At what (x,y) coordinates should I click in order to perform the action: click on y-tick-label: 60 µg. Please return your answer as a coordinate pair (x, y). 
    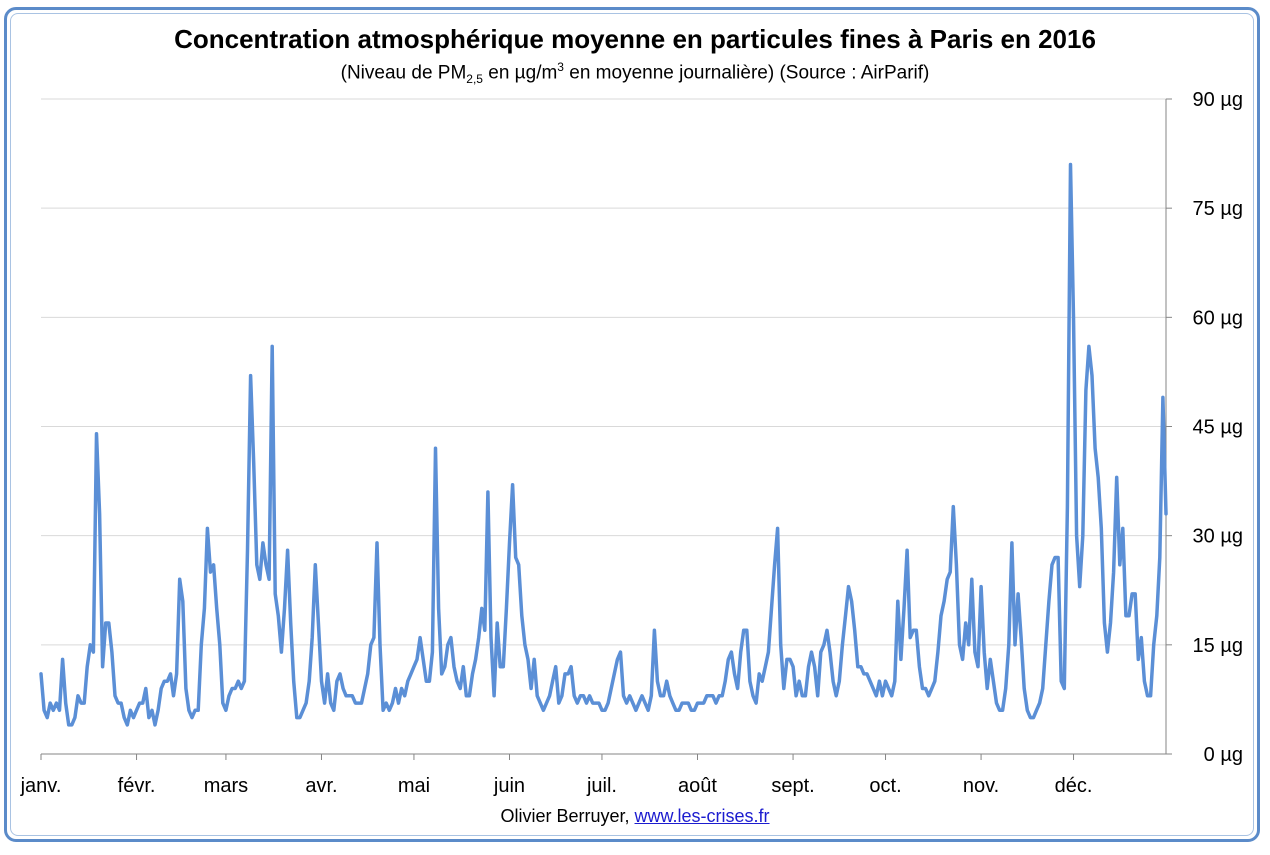
    Looking at the image, I should click on (1218, 318).